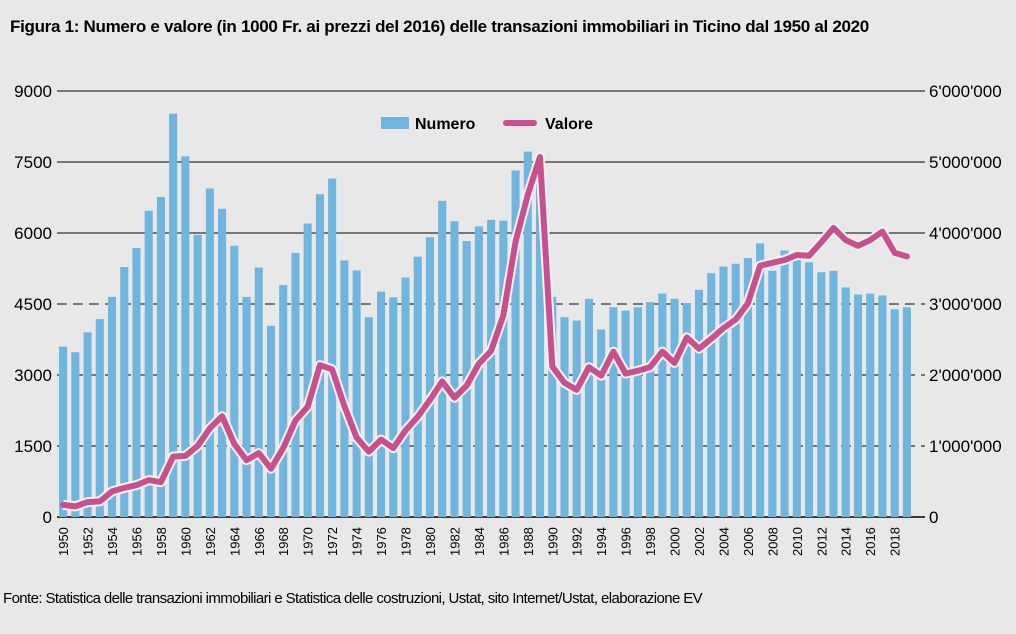 This screenshot has width=1016, height=634. Describe the element at coordinates (965, 446) in the screenshot. I see `y-right-tick-label: 1'000'000` at that location.